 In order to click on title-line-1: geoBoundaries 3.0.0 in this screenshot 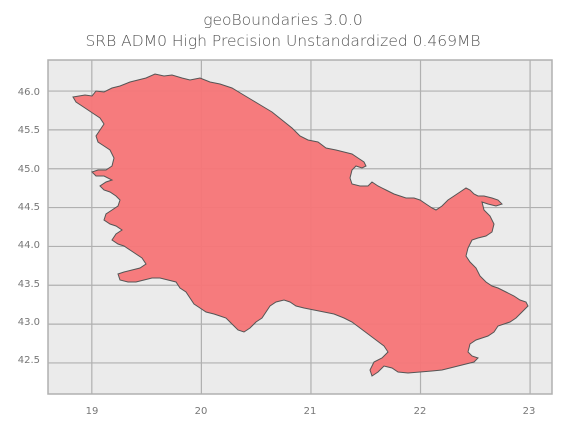, I will do `click(283, 20)`.